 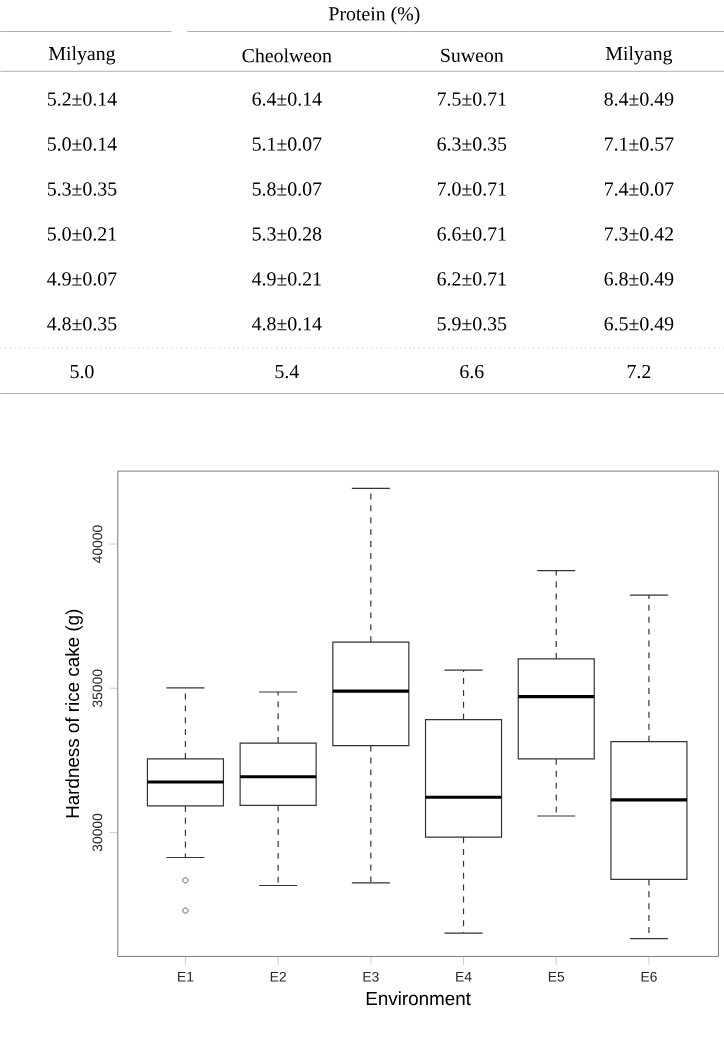 I want to click on text: 5.3±0.28, so click(x=286, y=234).